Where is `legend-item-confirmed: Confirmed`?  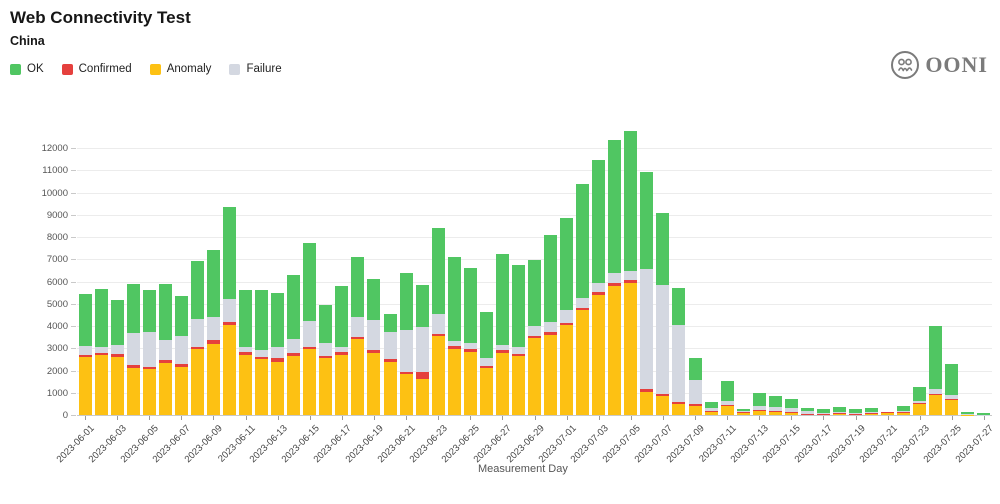
legend-item-confirmed: Confirmed is located at coordinates (96, 69).